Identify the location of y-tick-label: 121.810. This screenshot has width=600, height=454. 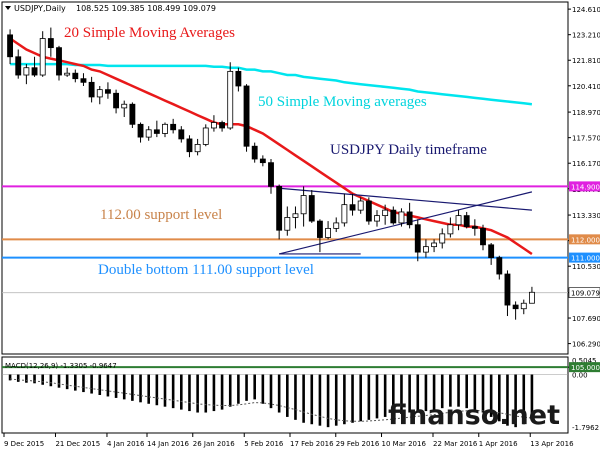
(586, 61).